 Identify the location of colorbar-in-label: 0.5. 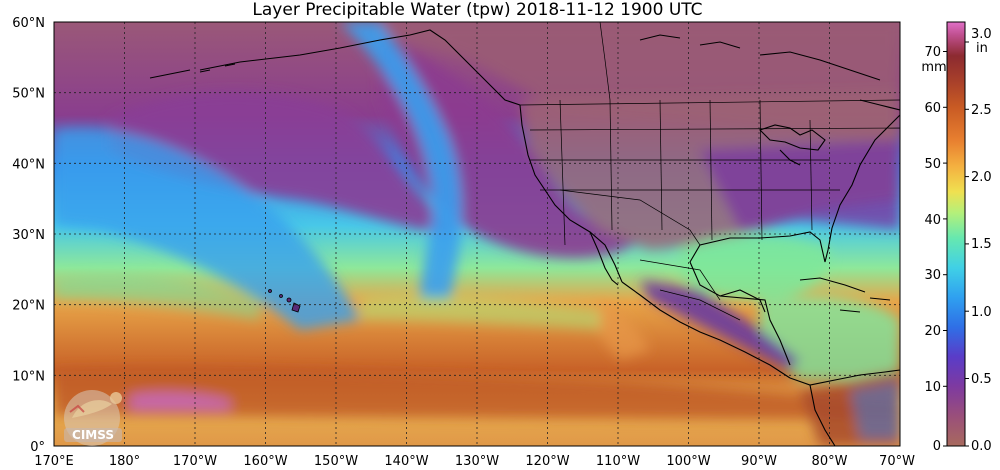
(981, 379).